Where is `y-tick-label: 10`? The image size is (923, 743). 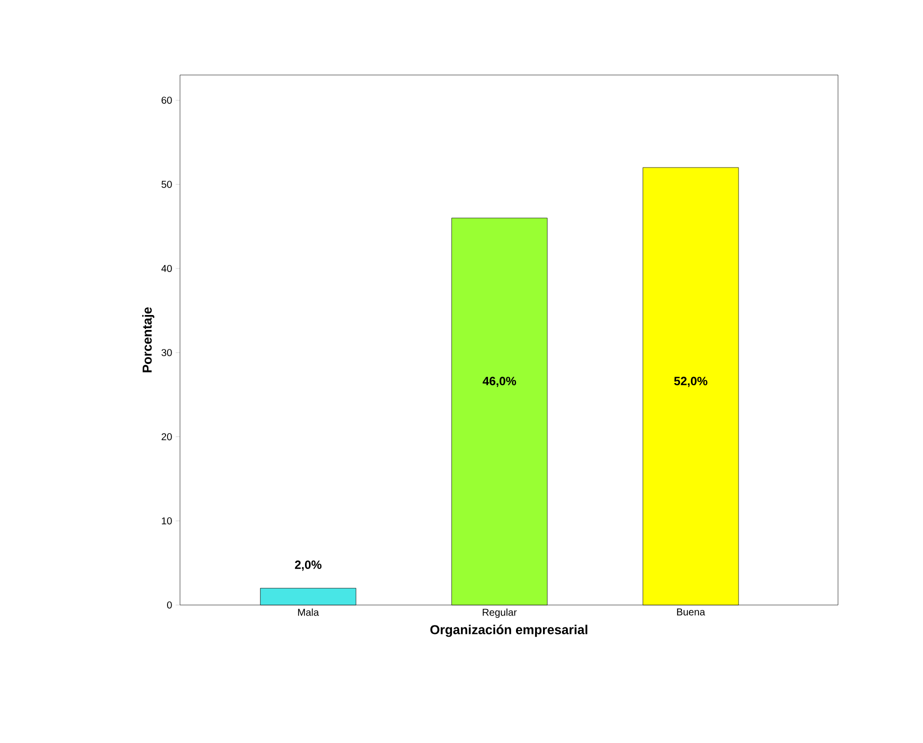 y-tick-label: 10 is located at coordinates (167, 520).